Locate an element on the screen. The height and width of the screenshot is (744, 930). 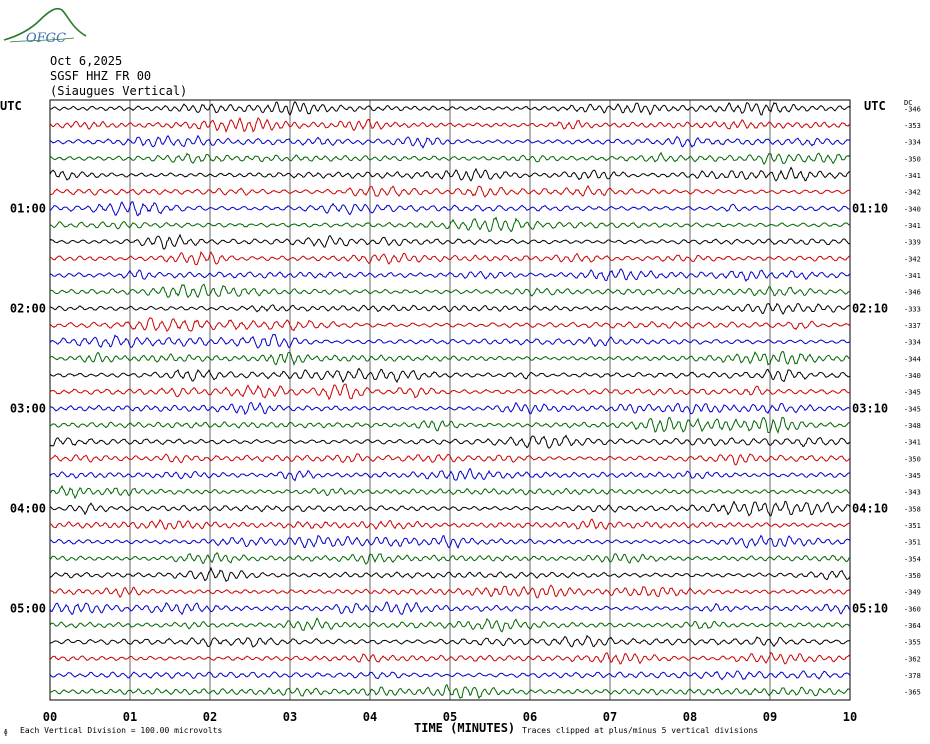
dc-offset-label: -378 is located at coordinates (912, 676).